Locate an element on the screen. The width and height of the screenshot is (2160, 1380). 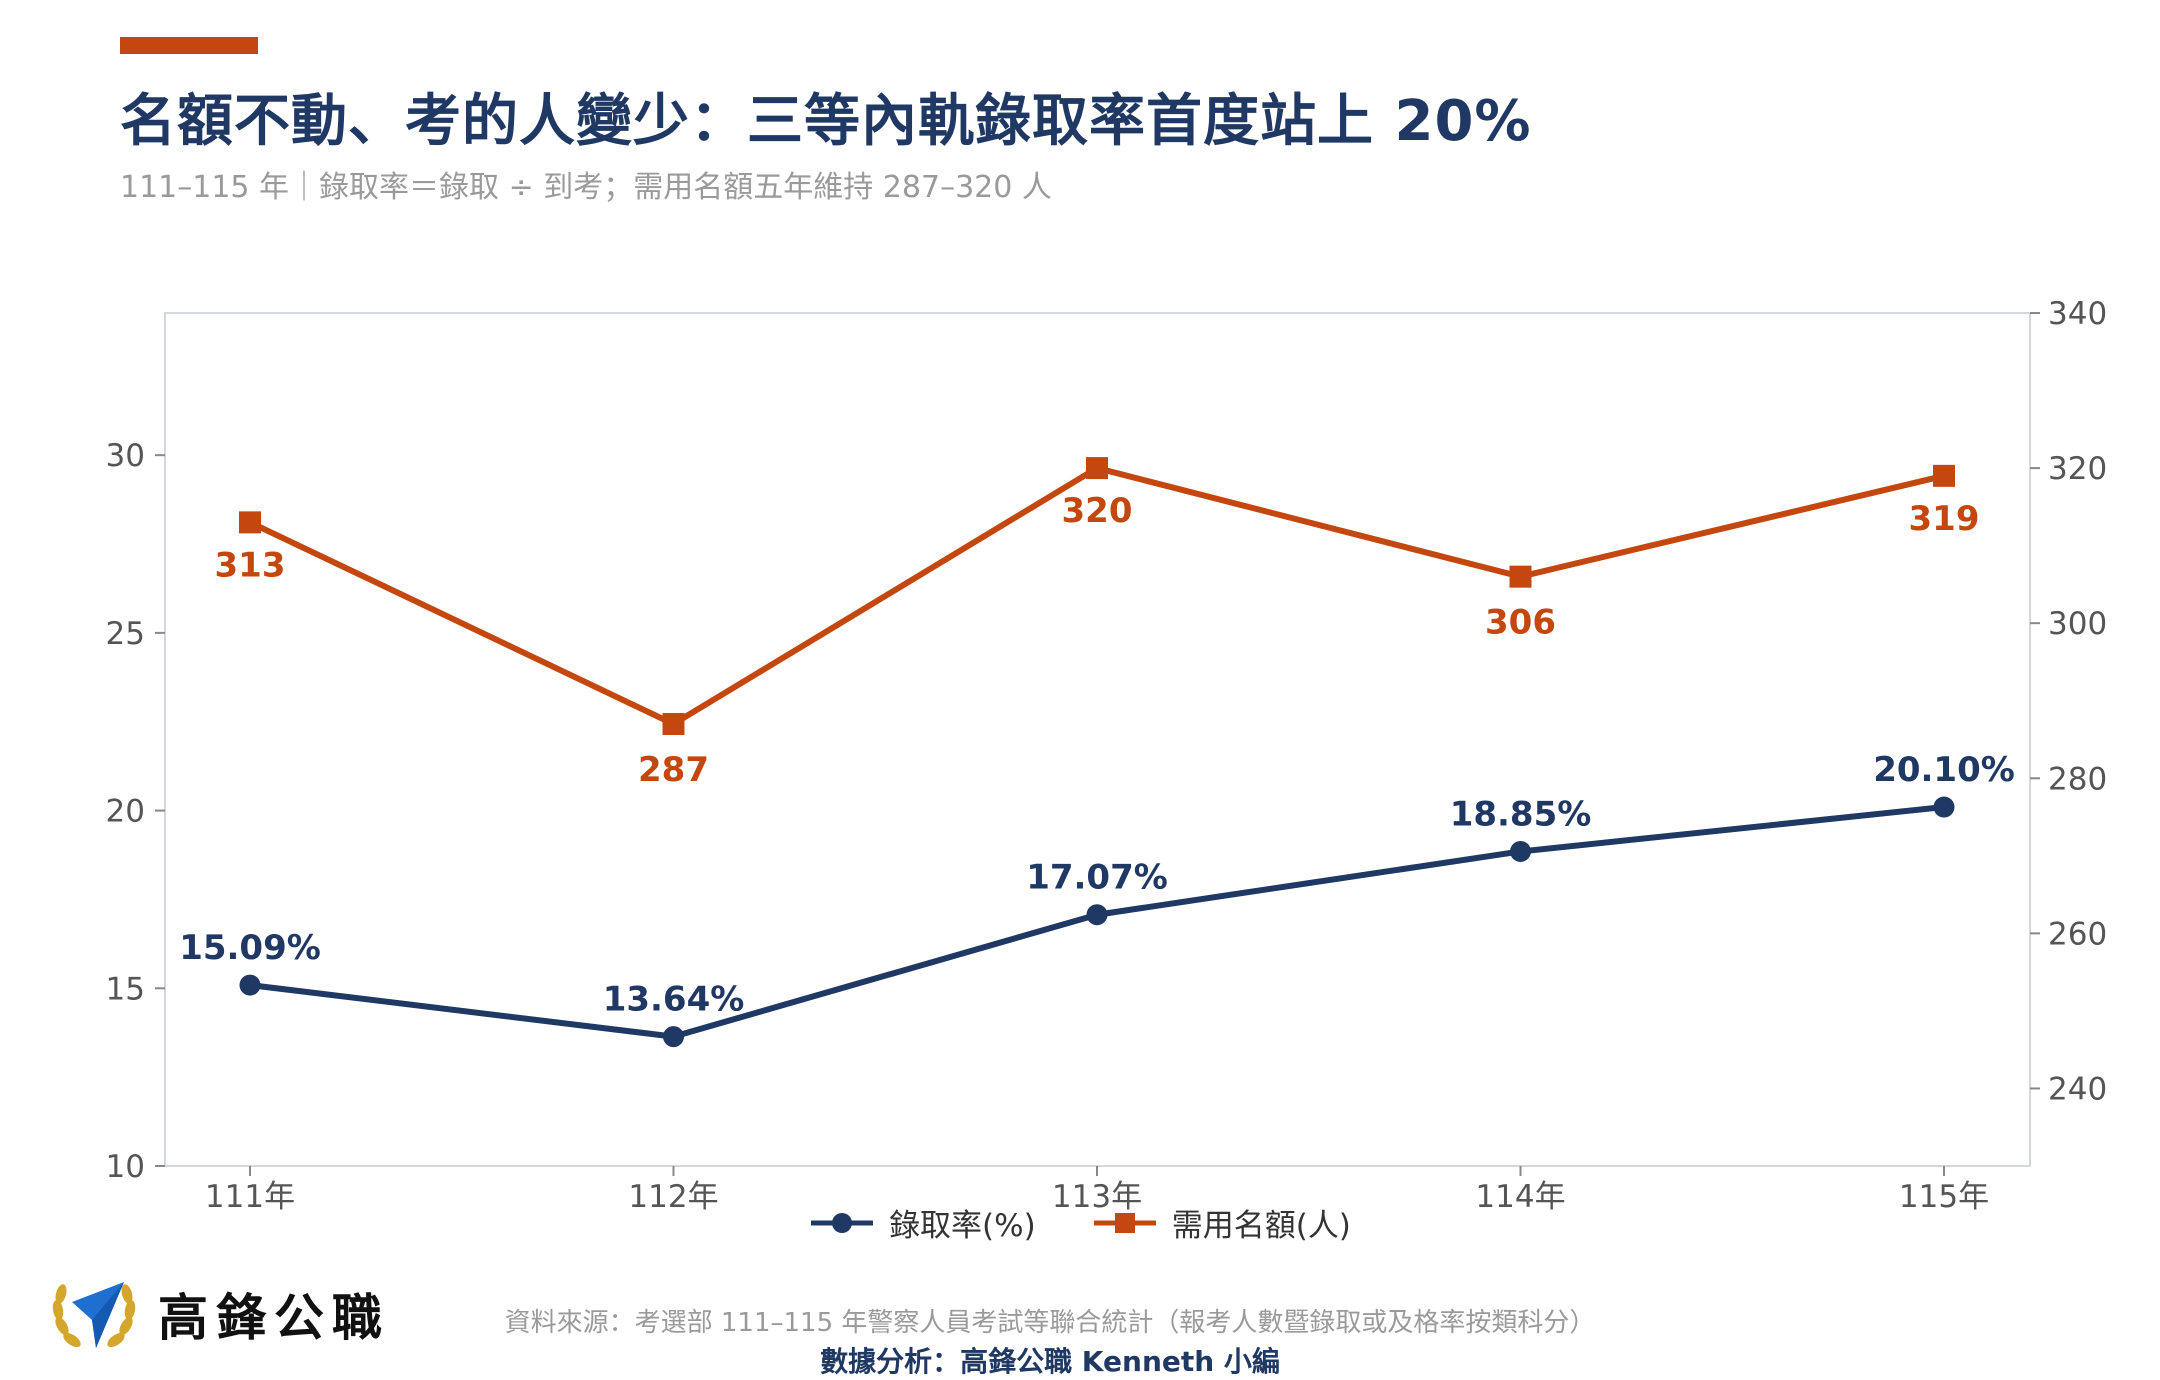
rate-data-label: 17.07% is located at coordinates (1097, 878).